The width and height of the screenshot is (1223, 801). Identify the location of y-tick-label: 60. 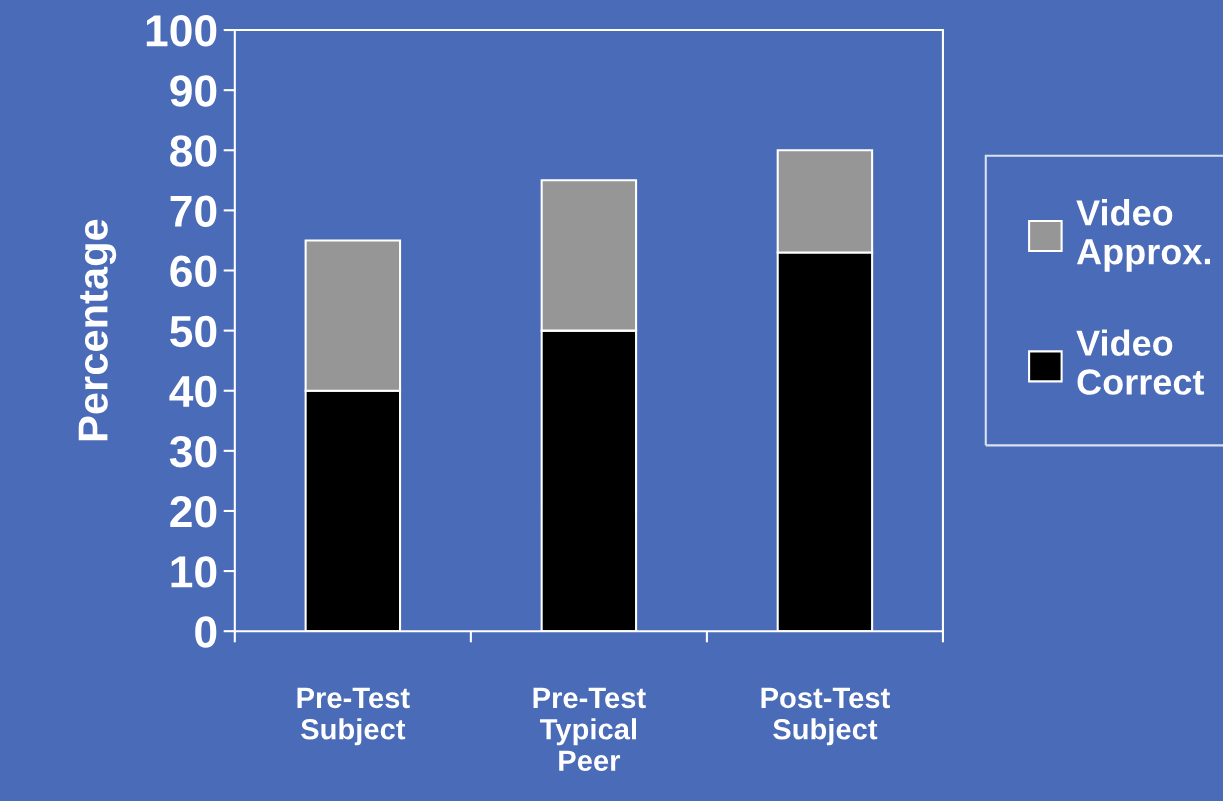
(193, 271).